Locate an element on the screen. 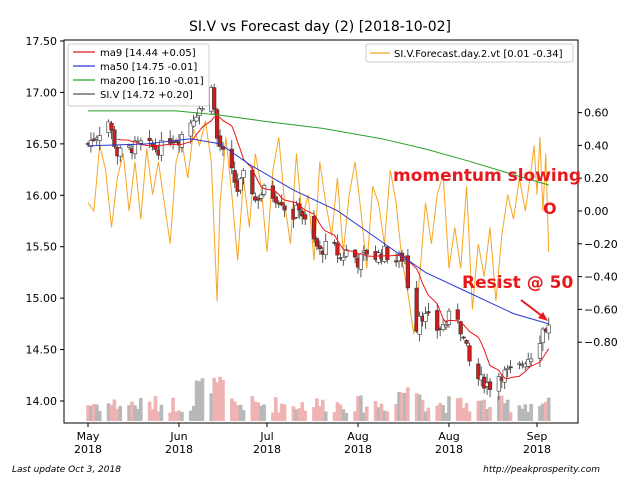 This screenshot has width=640, height=480. volume-bars is located at coordinates (318, 398).